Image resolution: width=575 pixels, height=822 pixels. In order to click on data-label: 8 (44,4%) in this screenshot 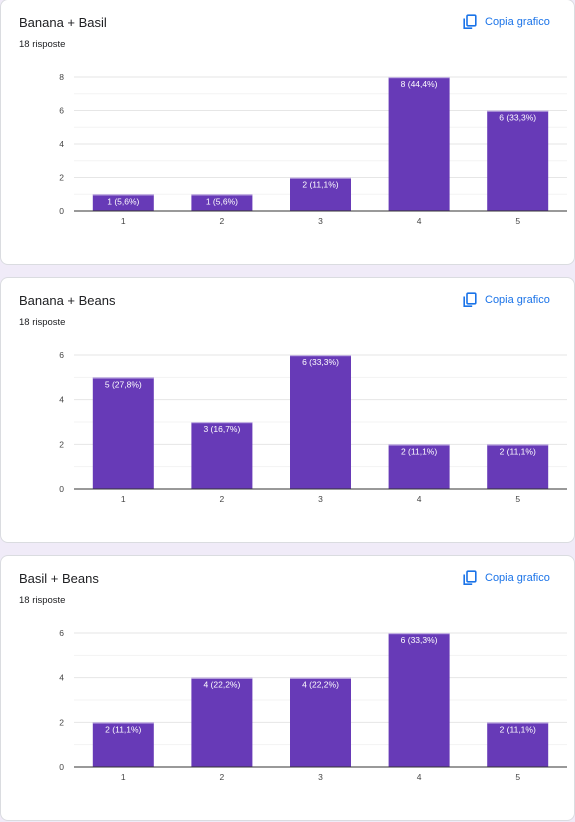, I will do `click(419, 84)`.